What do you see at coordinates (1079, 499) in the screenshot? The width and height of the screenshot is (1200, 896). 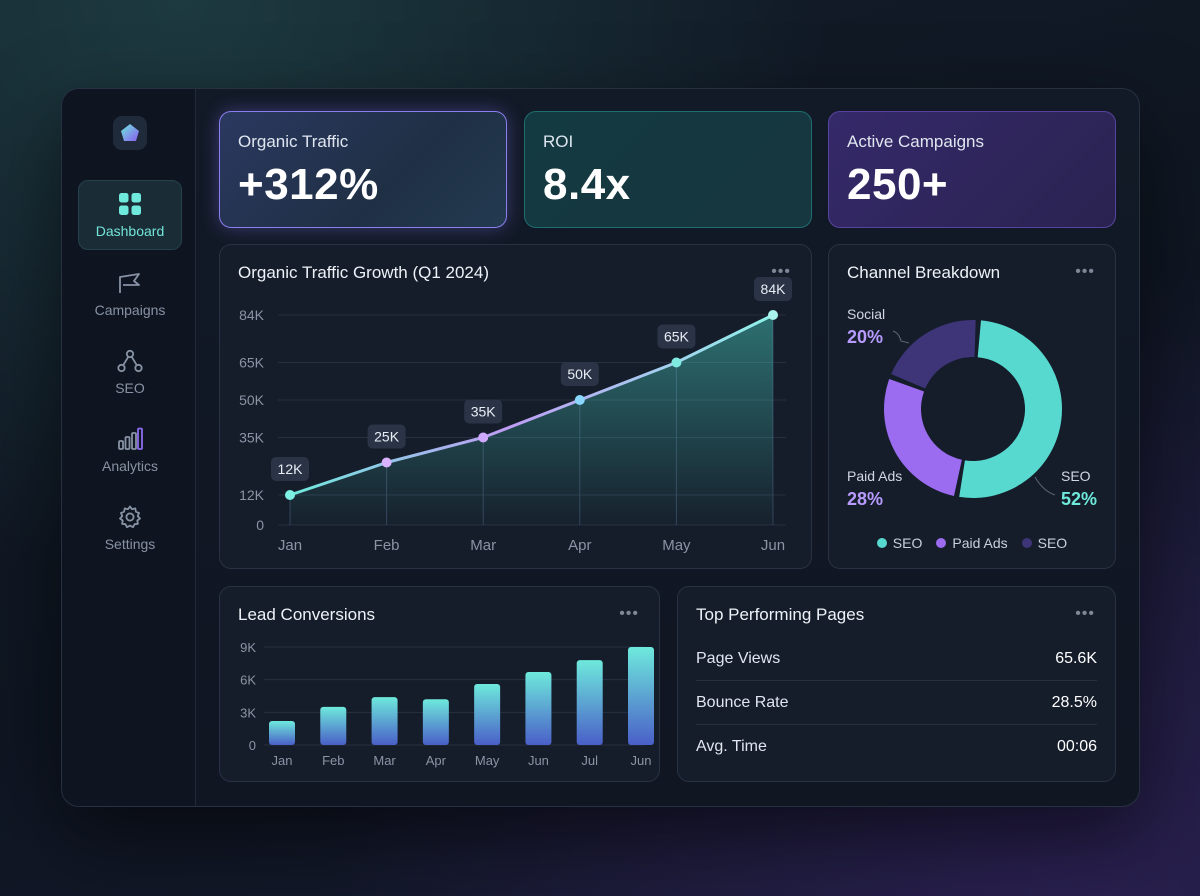 I see `slice-percent: 52%` at bounding box center [1079, 499].